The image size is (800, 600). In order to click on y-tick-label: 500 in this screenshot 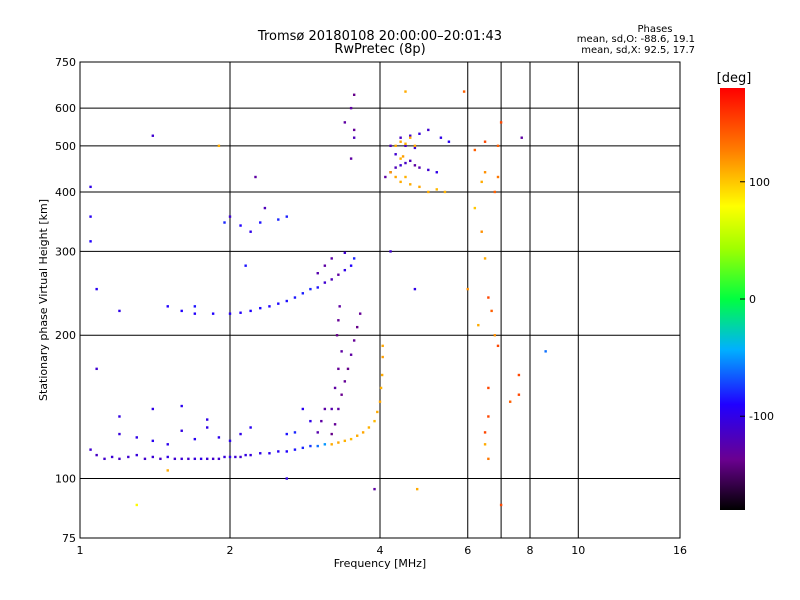, I will do `click(65, 146)`.